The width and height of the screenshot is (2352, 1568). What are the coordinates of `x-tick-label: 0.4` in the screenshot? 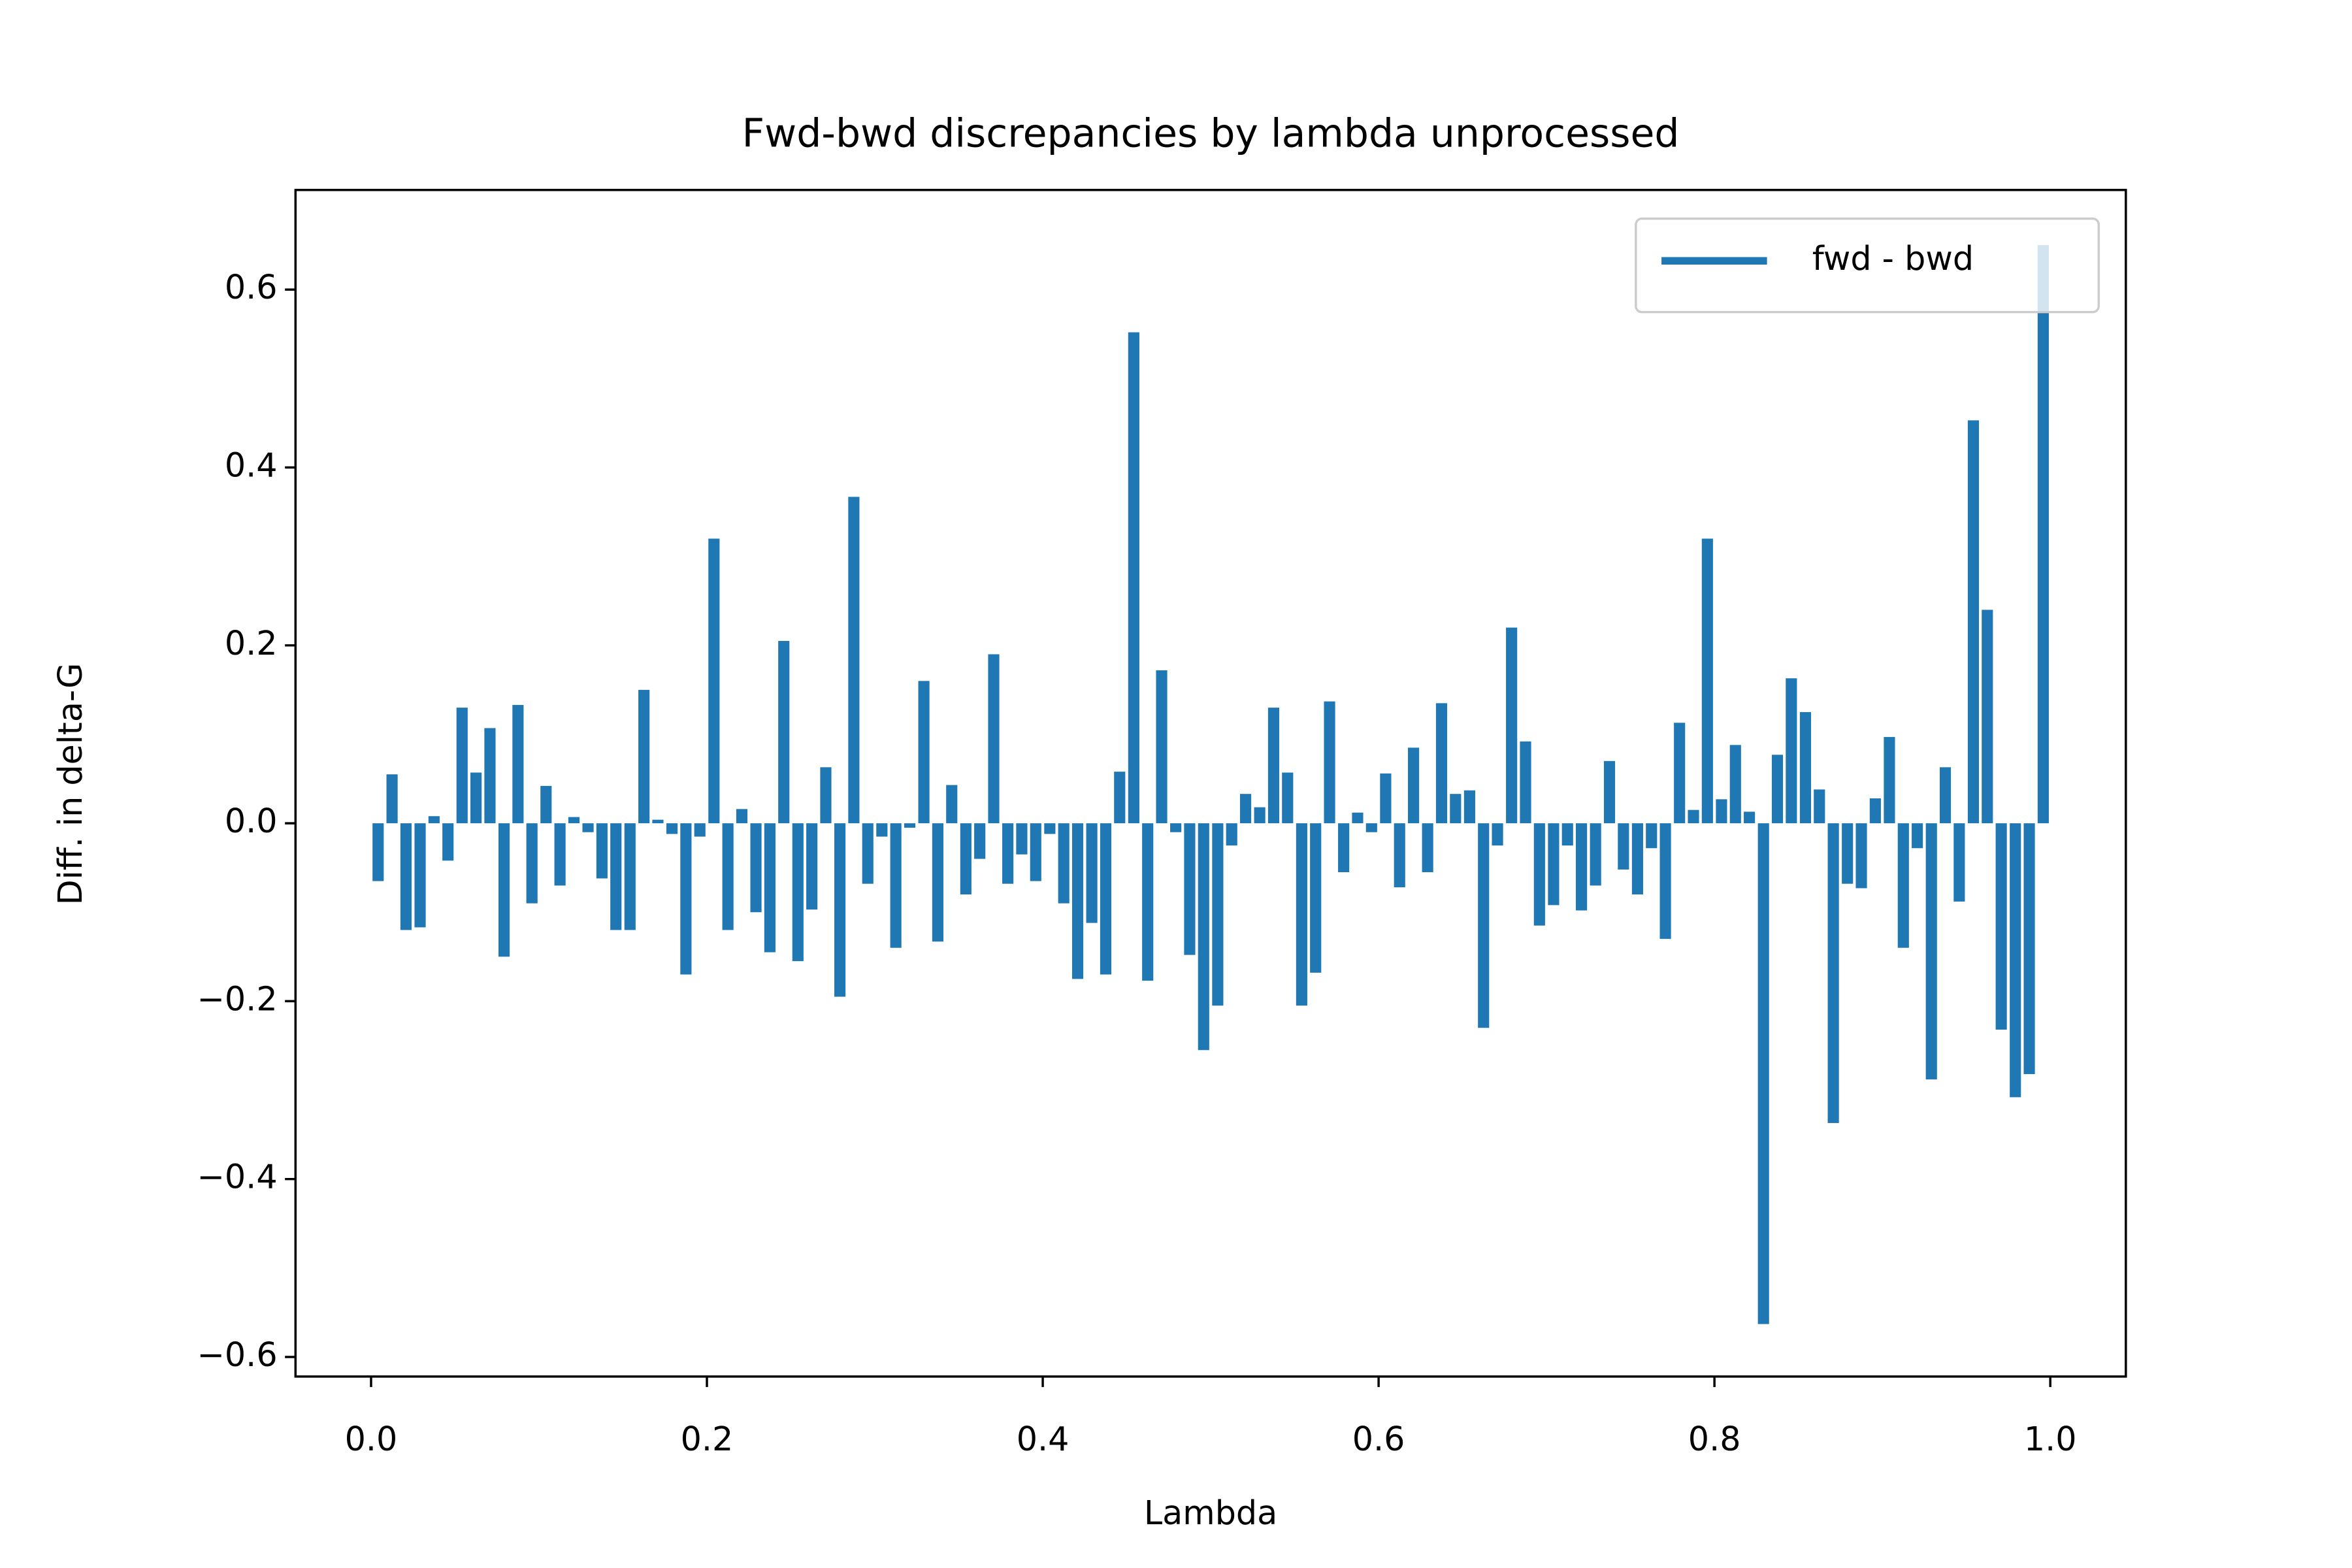 It's located at (1043, 1439).